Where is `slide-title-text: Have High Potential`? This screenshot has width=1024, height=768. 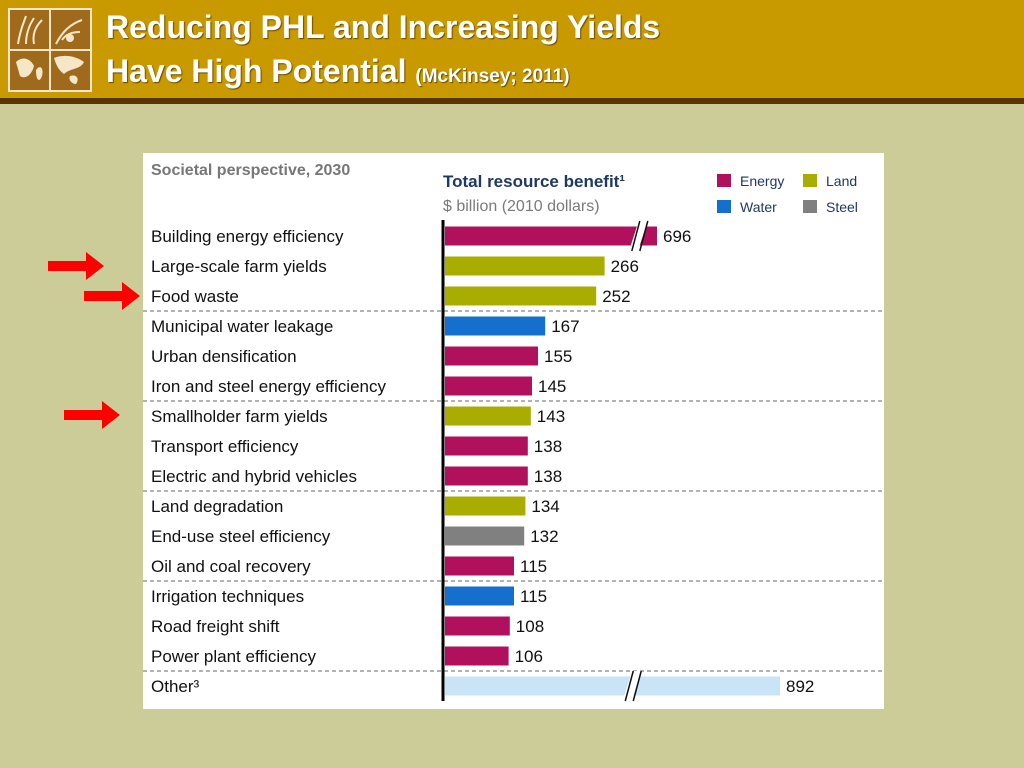 slide-title-text: Have High Potential is located at coordinates (256, 71).